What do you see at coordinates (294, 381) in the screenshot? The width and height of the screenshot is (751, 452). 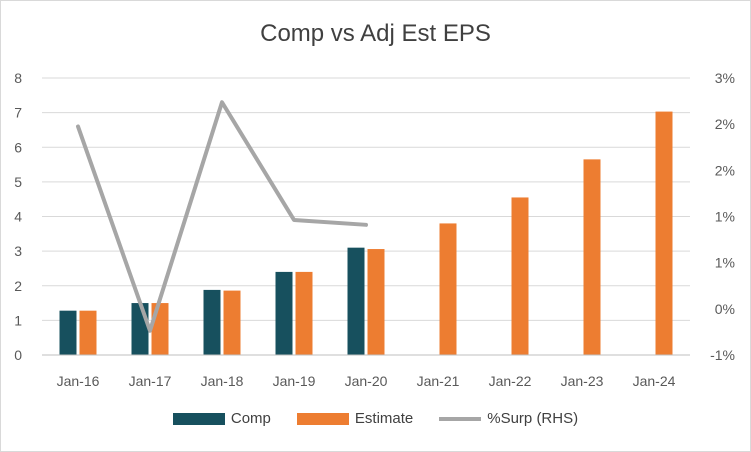 I see `x-tick-label: Jan-19` at bounding box center [294, 381].